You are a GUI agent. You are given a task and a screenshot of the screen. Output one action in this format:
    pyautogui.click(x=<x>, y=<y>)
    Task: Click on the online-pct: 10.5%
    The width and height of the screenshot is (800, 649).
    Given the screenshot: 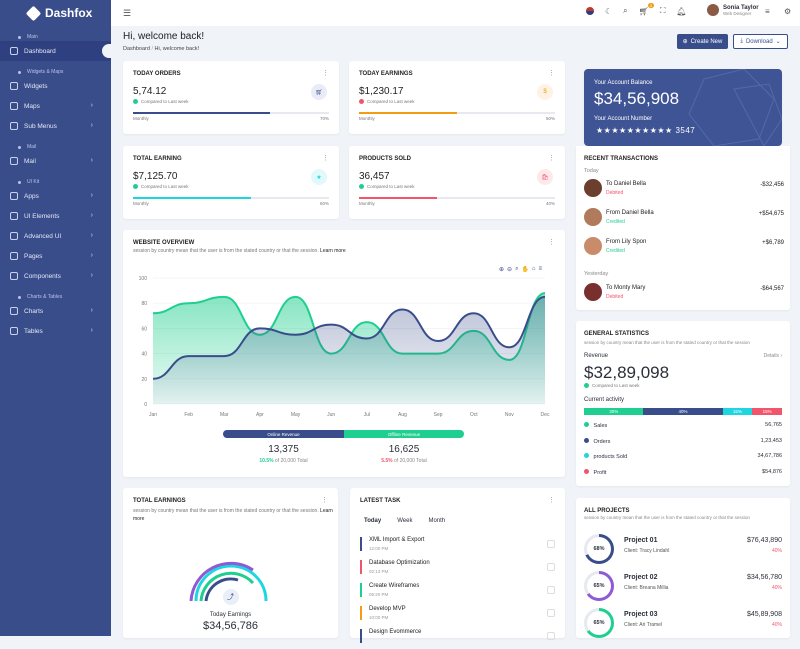 What is the action you would take?
    pyautogui.click(x=266, y=461)
    